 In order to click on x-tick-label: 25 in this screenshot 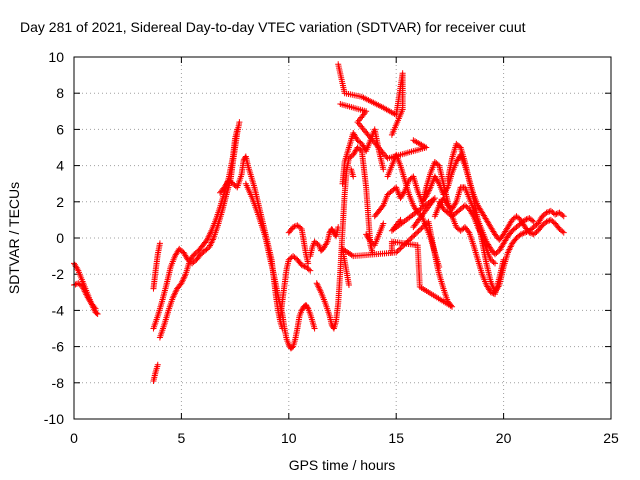, I will do `click(611, 438)`.